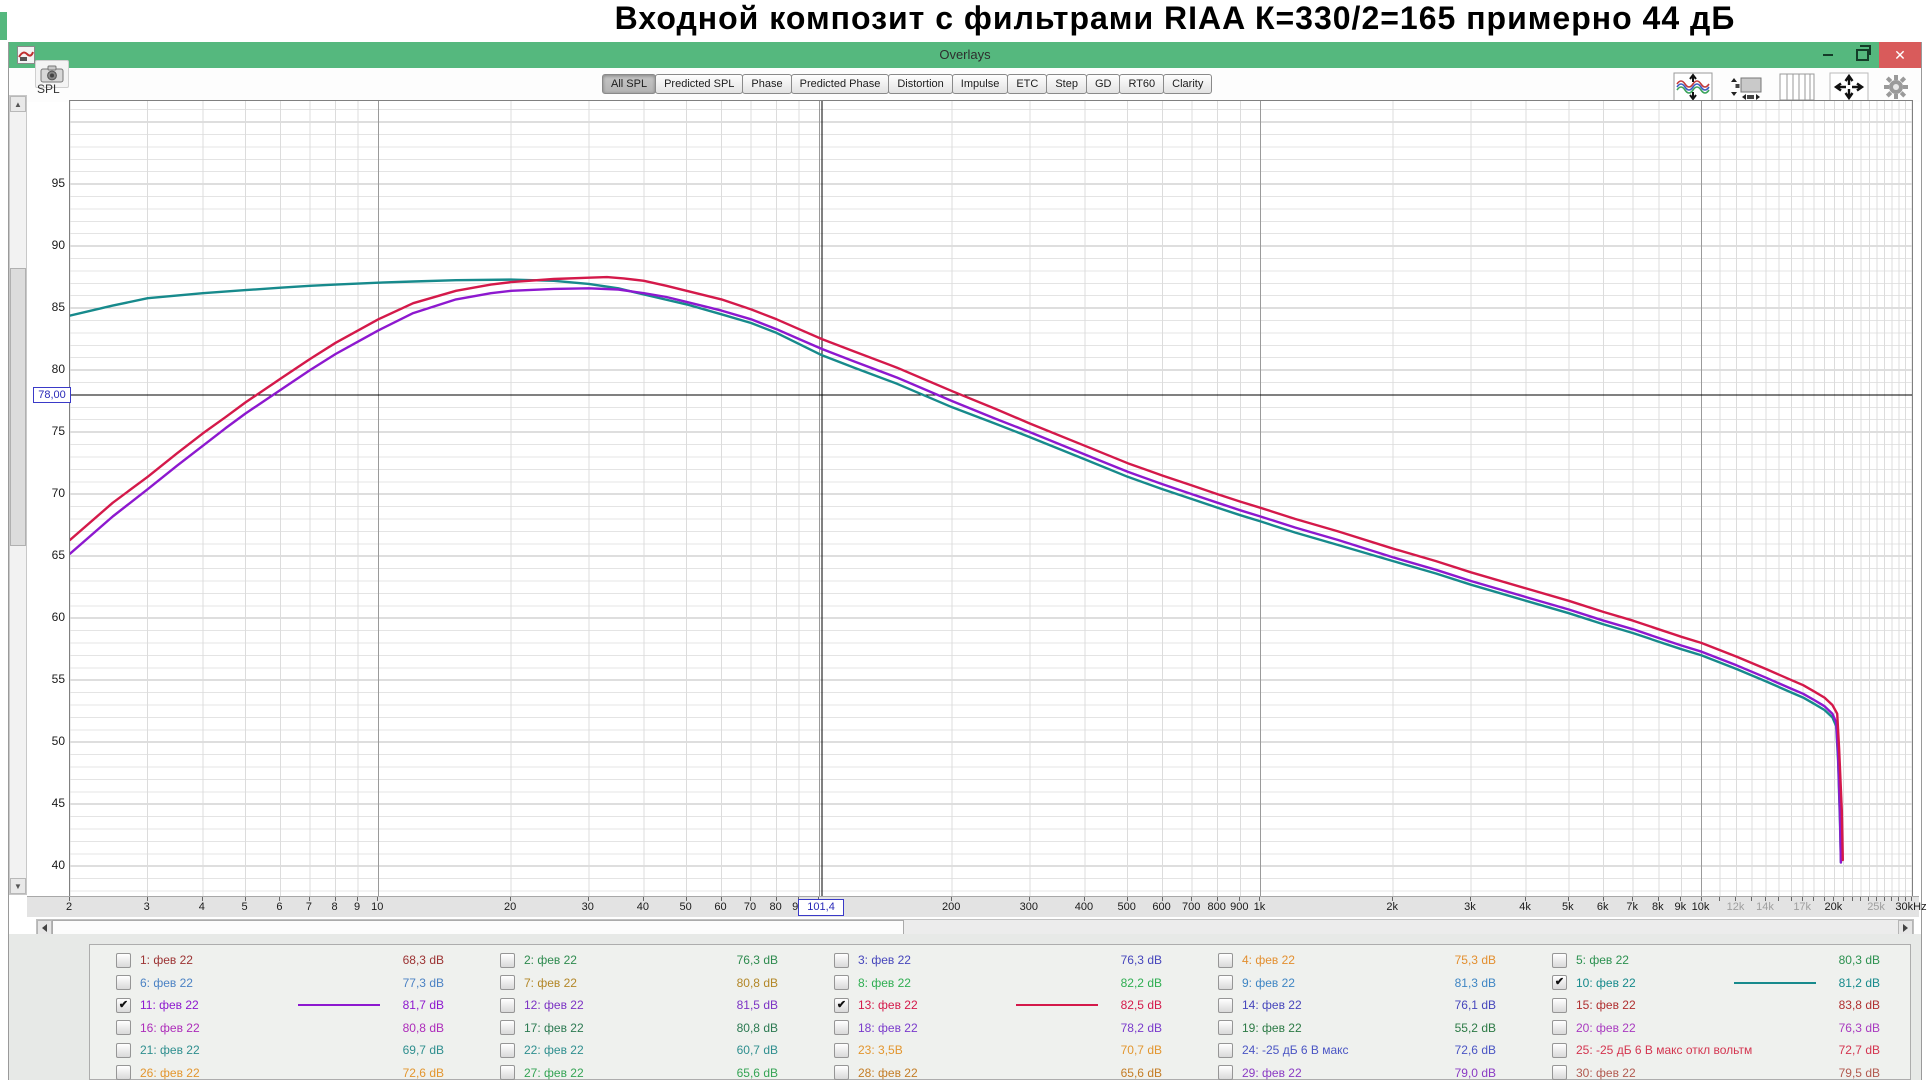 The height and width of the screenshot is (1080, 1930). I want to click on legend-label: 13: фев 22, so click(888, 1005).